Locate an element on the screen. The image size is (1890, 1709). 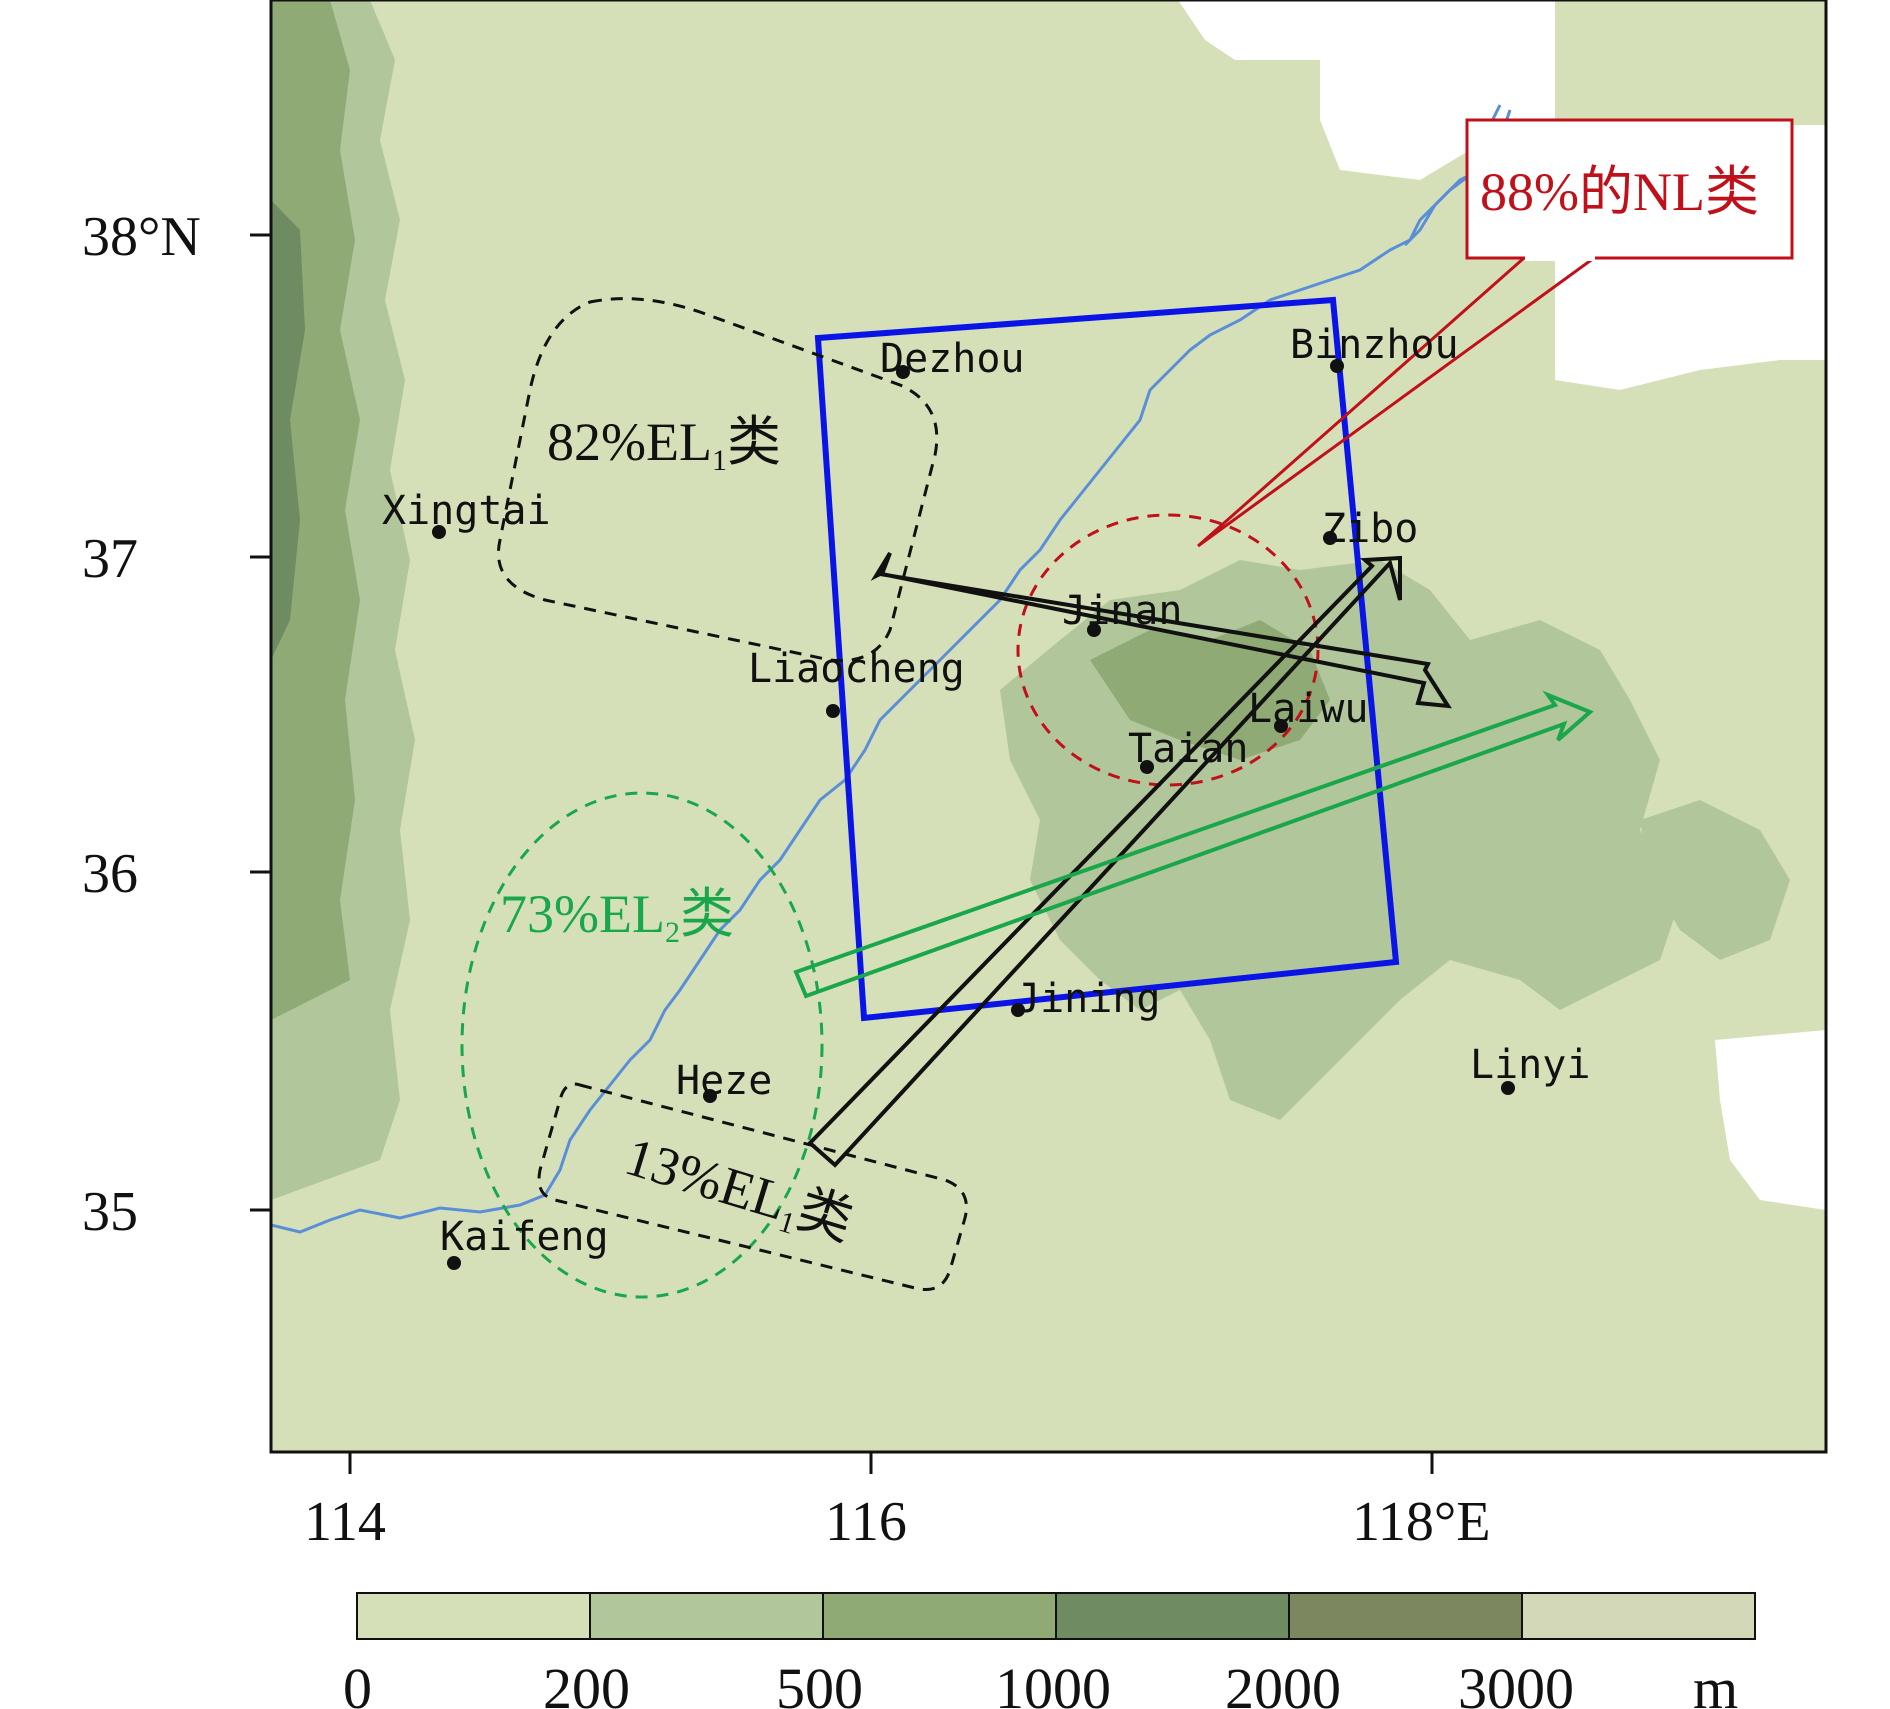
legend-label-500: 500 is located at coordinates (819, 1682).